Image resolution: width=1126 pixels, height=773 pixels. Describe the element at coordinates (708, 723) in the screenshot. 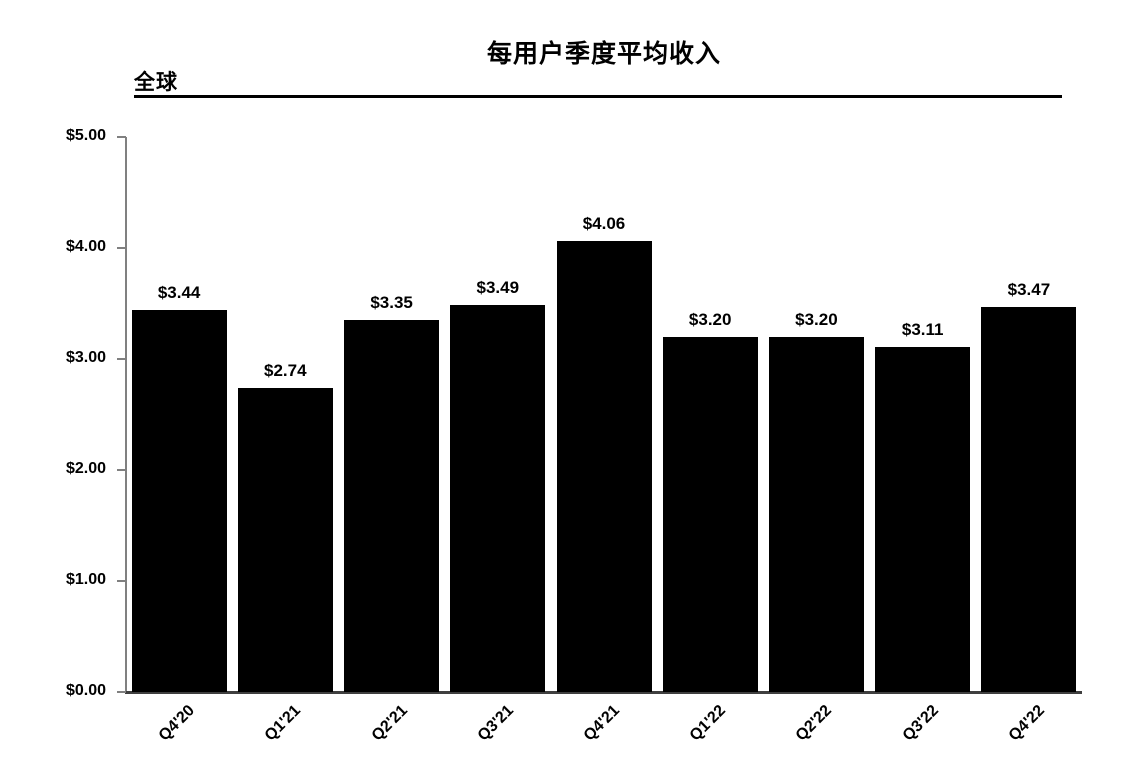

I see `x-tick-label: Q1'22` at that location.